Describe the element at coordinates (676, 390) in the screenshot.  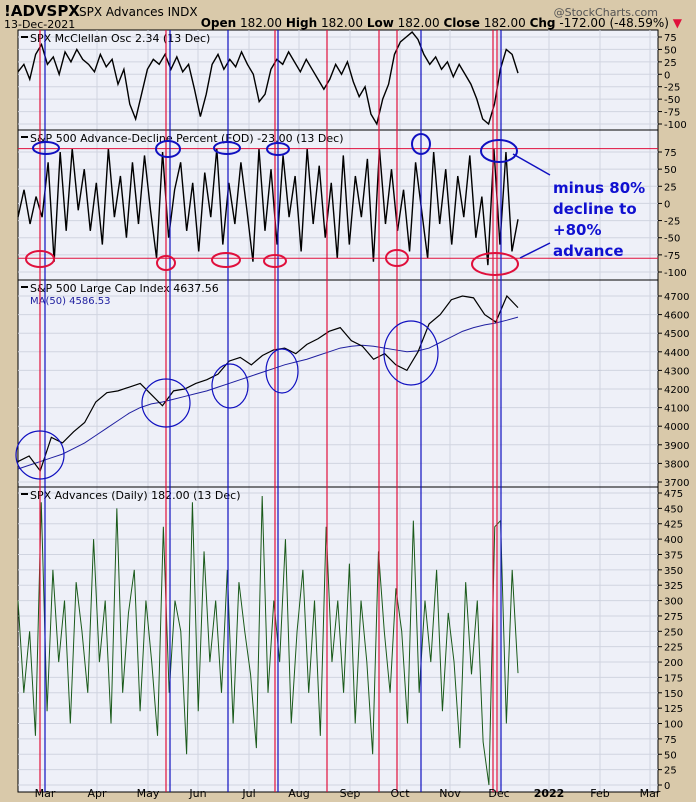
I see `y-tick-label: 4200` at that location.